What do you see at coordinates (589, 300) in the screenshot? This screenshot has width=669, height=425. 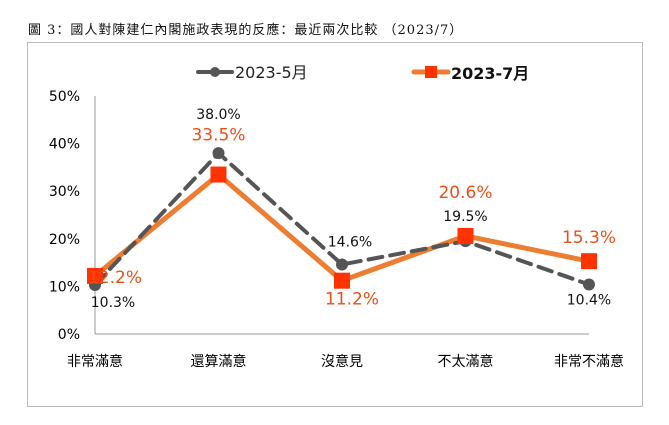 I see `data-label-may: 10.4%` at bounding box center [589, 300].